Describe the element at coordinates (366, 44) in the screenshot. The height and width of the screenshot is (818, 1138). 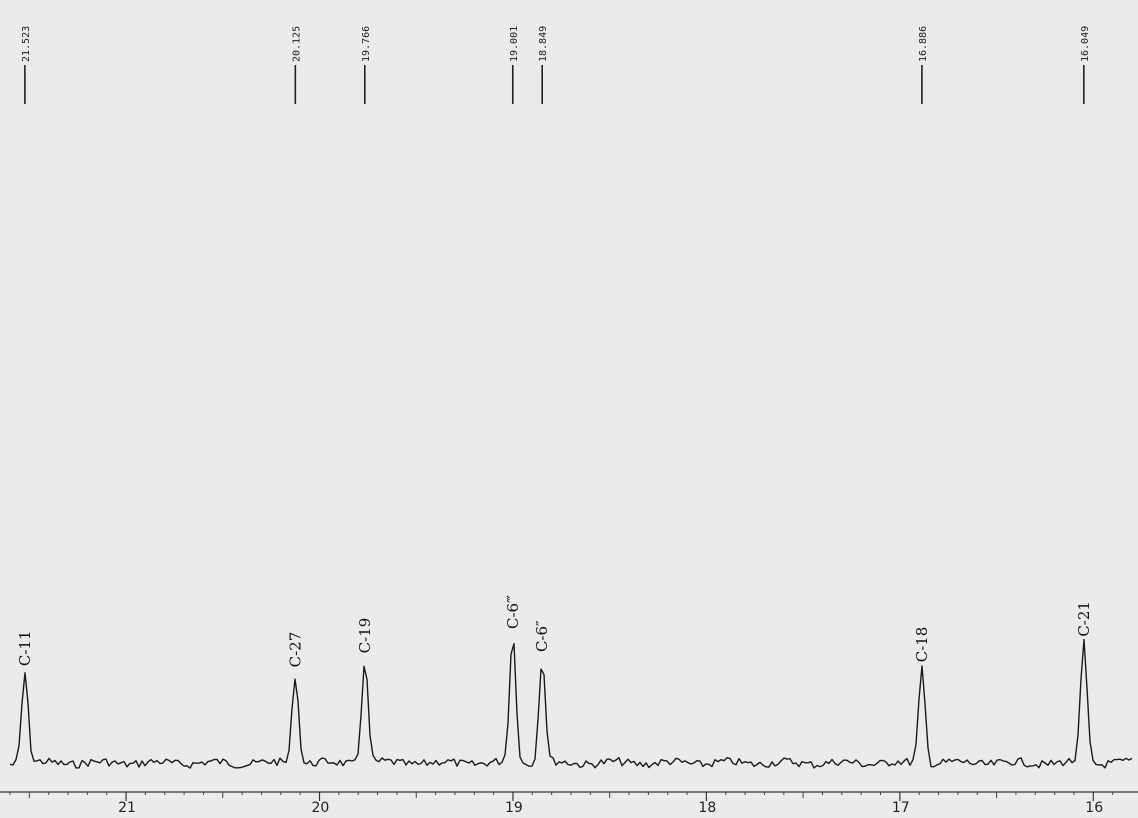
I see `peak-shift-label-2: 19.766` at that location.